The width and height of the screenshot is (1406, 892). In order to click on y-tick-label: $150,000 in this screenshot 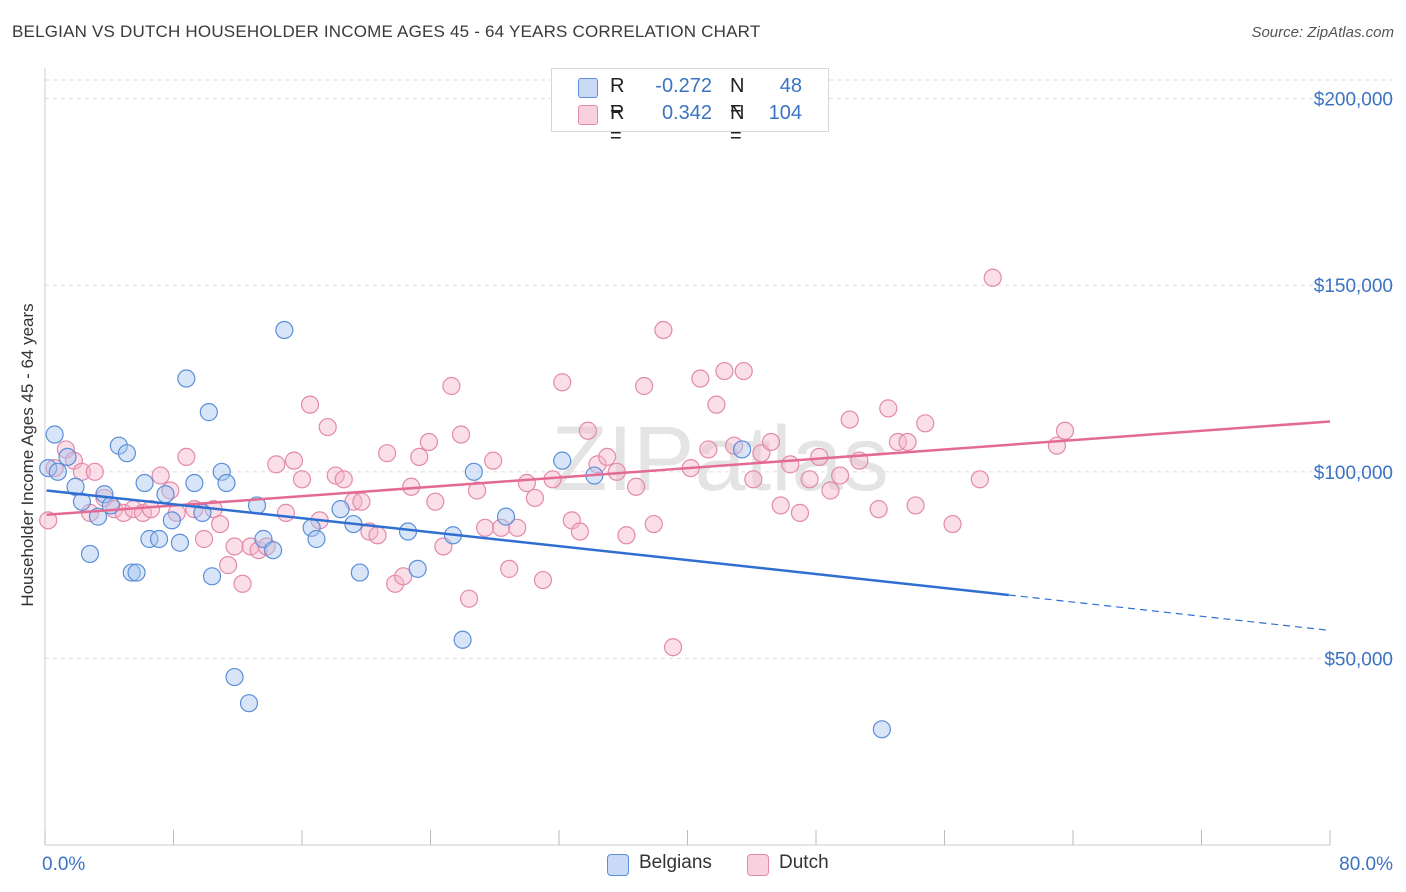, I will do `click(1353, 286)`.